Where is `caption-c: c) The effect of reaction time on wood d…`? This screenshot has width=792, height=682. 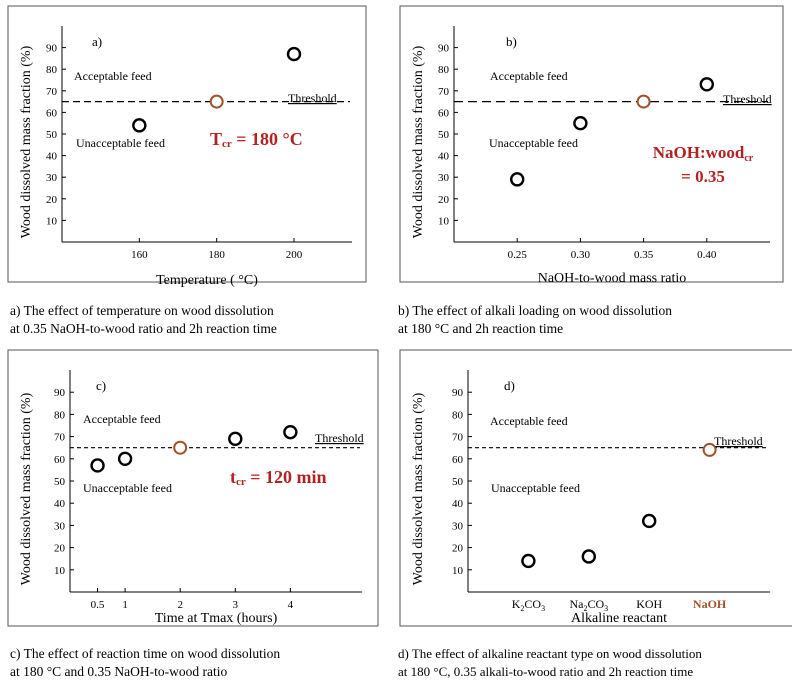 caption-c: c) The effect of reaction time on wood d… is located at coordinates (145, 663).